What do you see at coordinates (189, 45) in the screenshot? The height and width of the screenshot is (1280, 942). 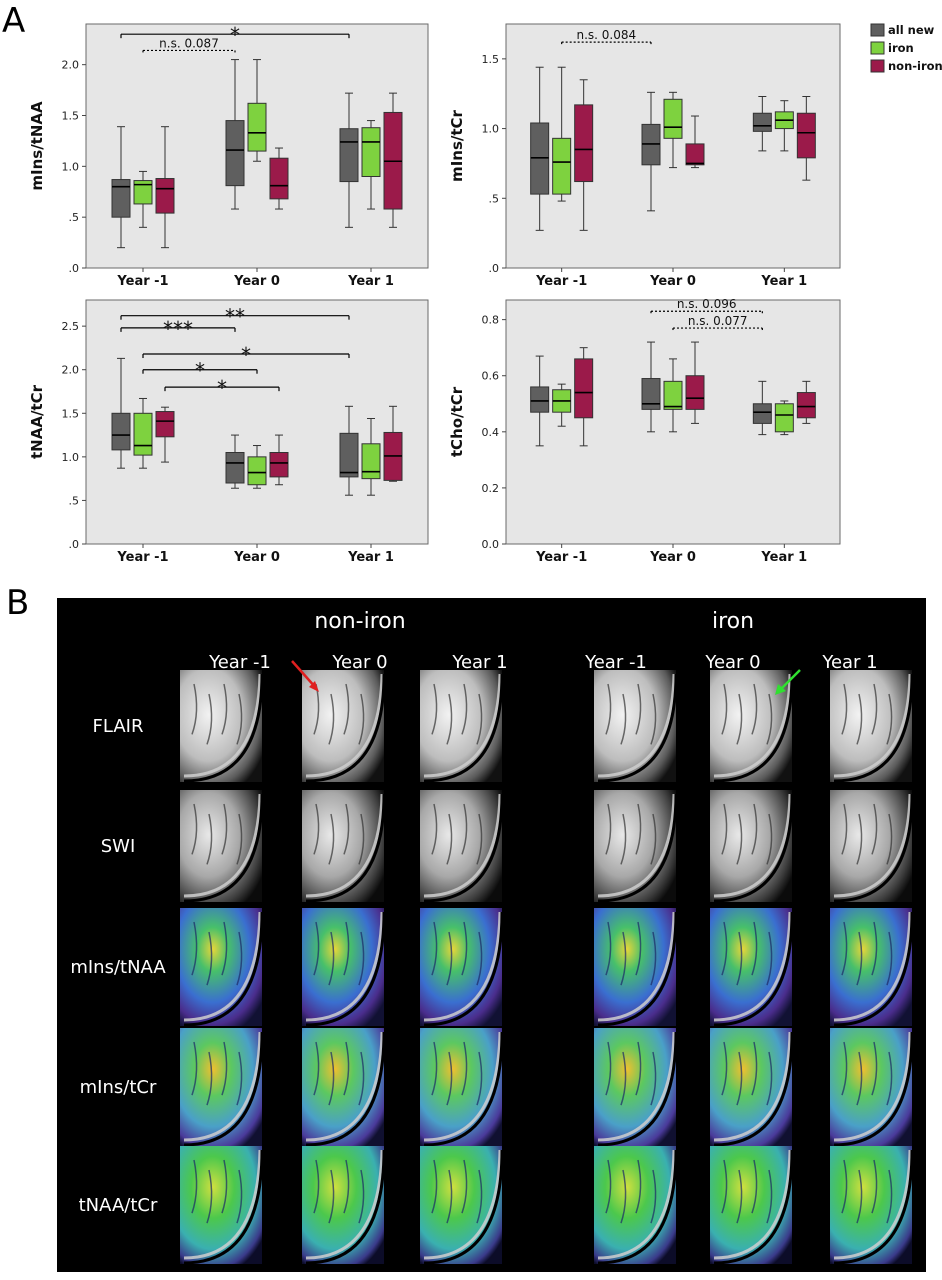 I see `significance-bracket: n.s. 0.087` at bounding box center [189, 45].